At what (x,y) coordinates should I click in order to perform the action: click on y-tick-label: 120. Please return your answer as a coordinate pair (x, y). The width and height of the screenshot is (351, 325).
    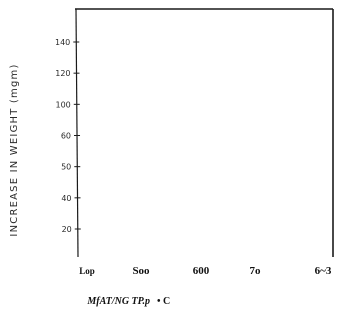
    Looking at the image, I should click on (62, 73).